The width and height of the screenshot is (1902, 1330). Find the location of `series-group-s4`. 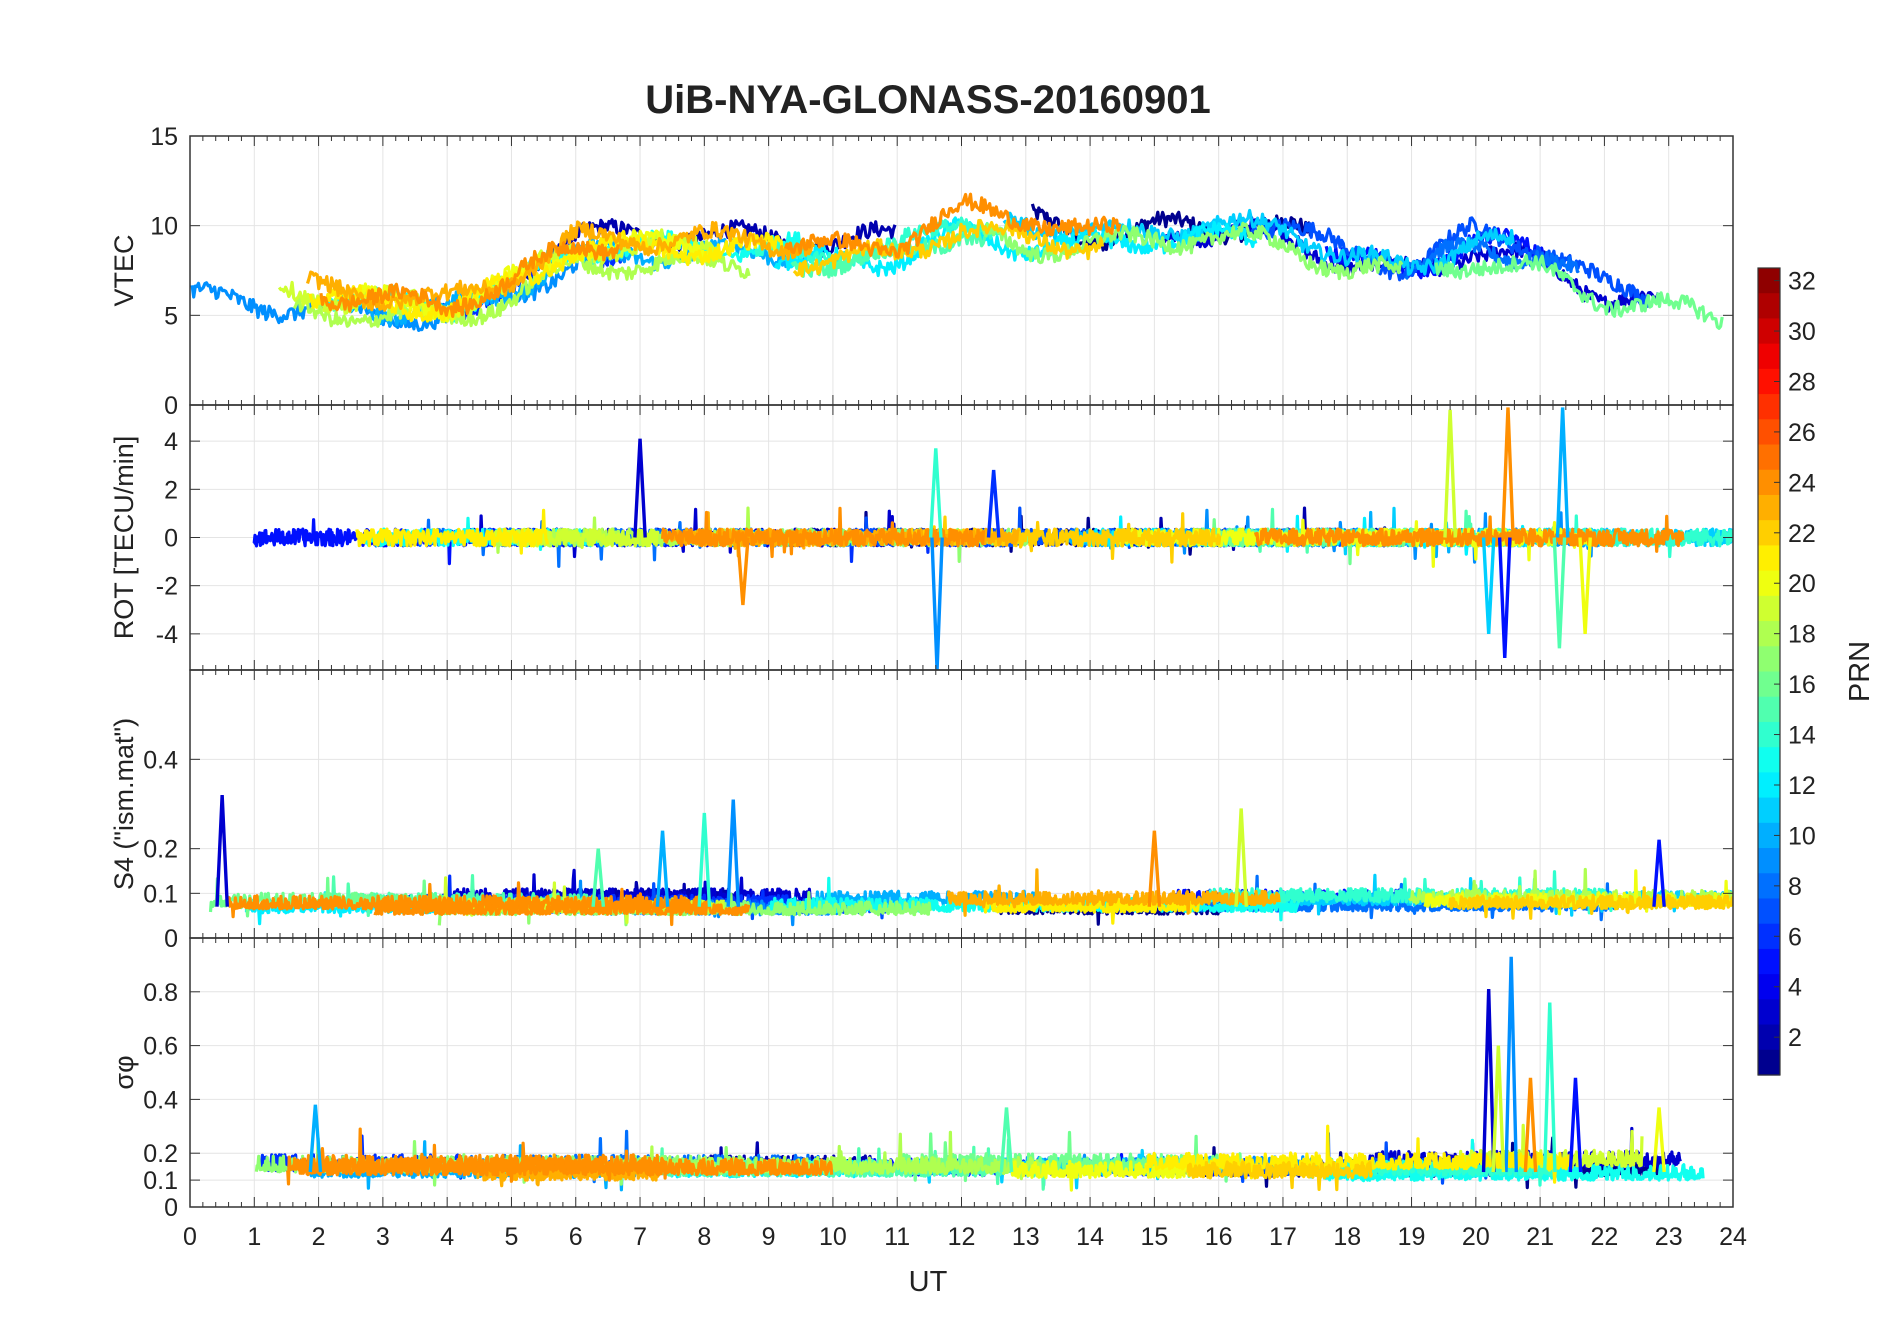

series-group-s4 is located at coordinates (970, 860).